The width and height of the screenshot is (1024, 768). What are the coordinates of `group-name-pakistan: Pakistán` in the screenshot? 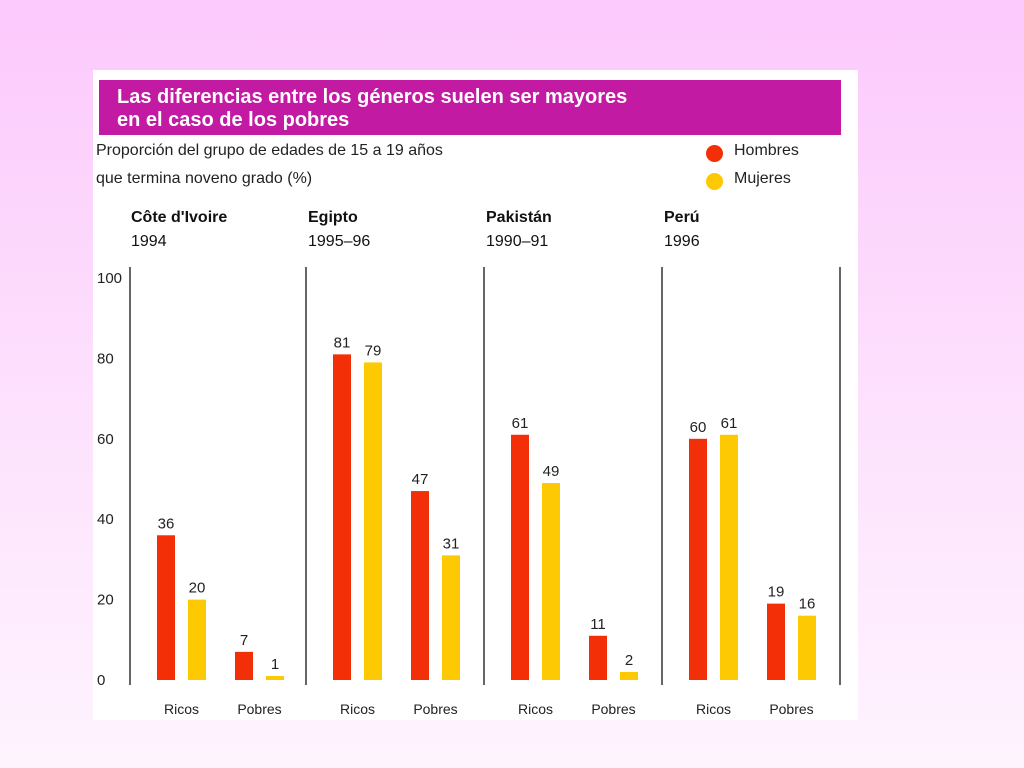 It's located at (519, 217).